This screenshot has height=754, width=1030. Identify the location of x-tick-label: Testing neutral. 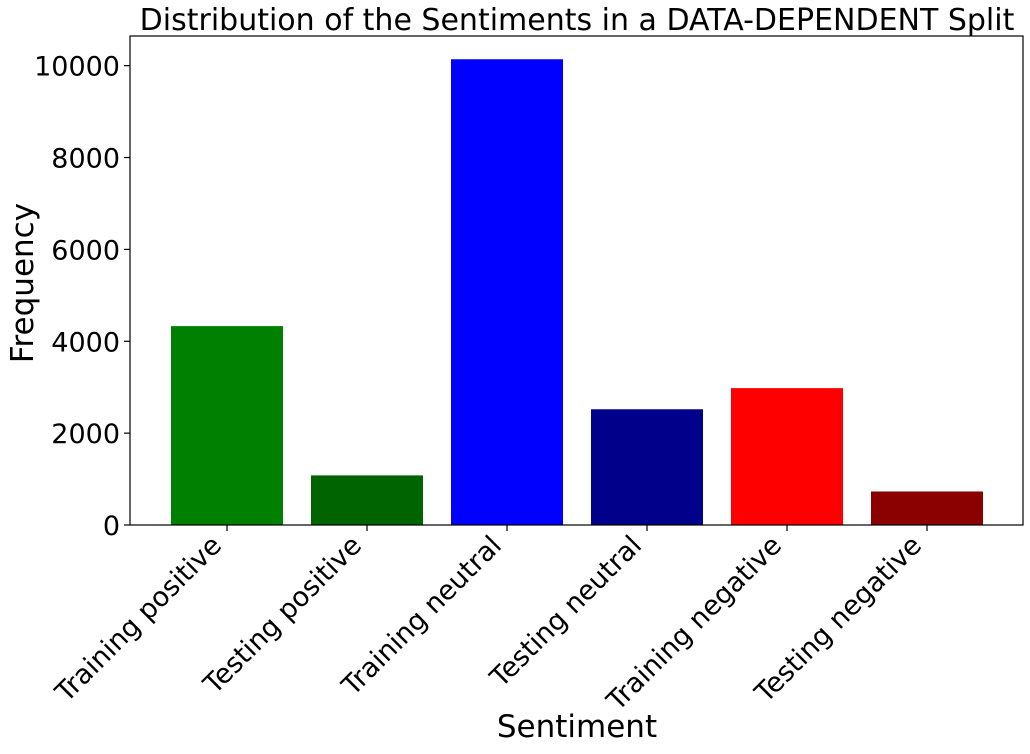
(566, 612).